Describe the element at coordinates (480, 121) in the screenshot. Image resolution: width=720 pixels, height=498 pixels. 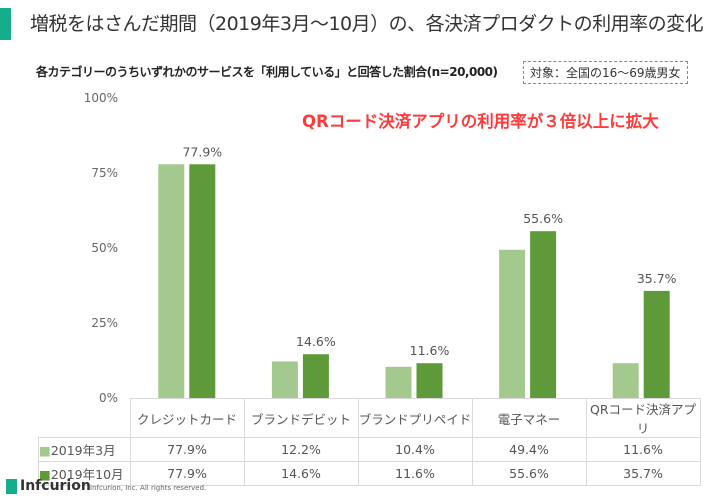
I see `chart-annotation: QRコード決済アプリの利用率が３倍以上に拡大` at that location.